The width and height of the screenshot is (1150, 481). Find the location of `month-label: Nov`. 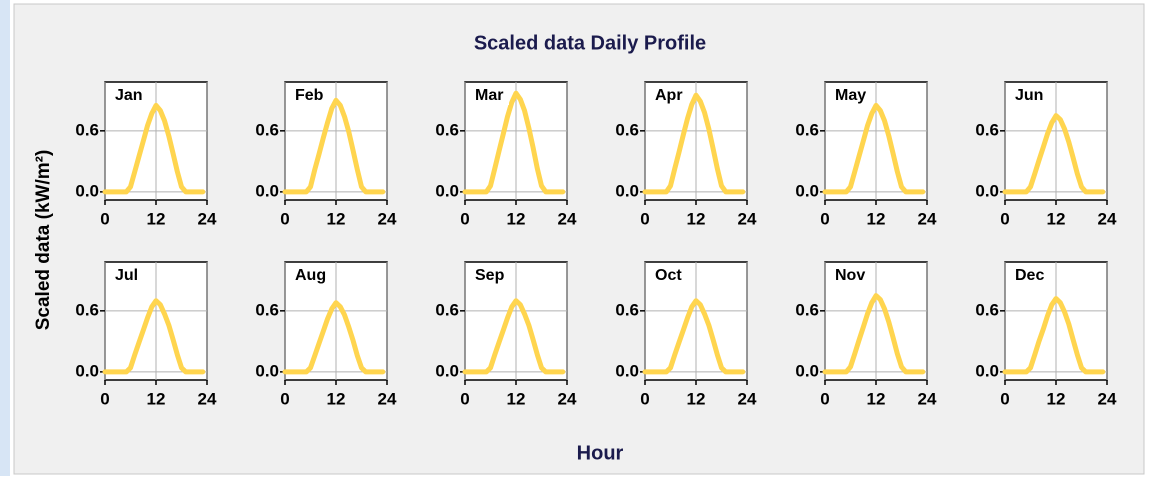

month-label: Nov is located at coordinates (850, 275).